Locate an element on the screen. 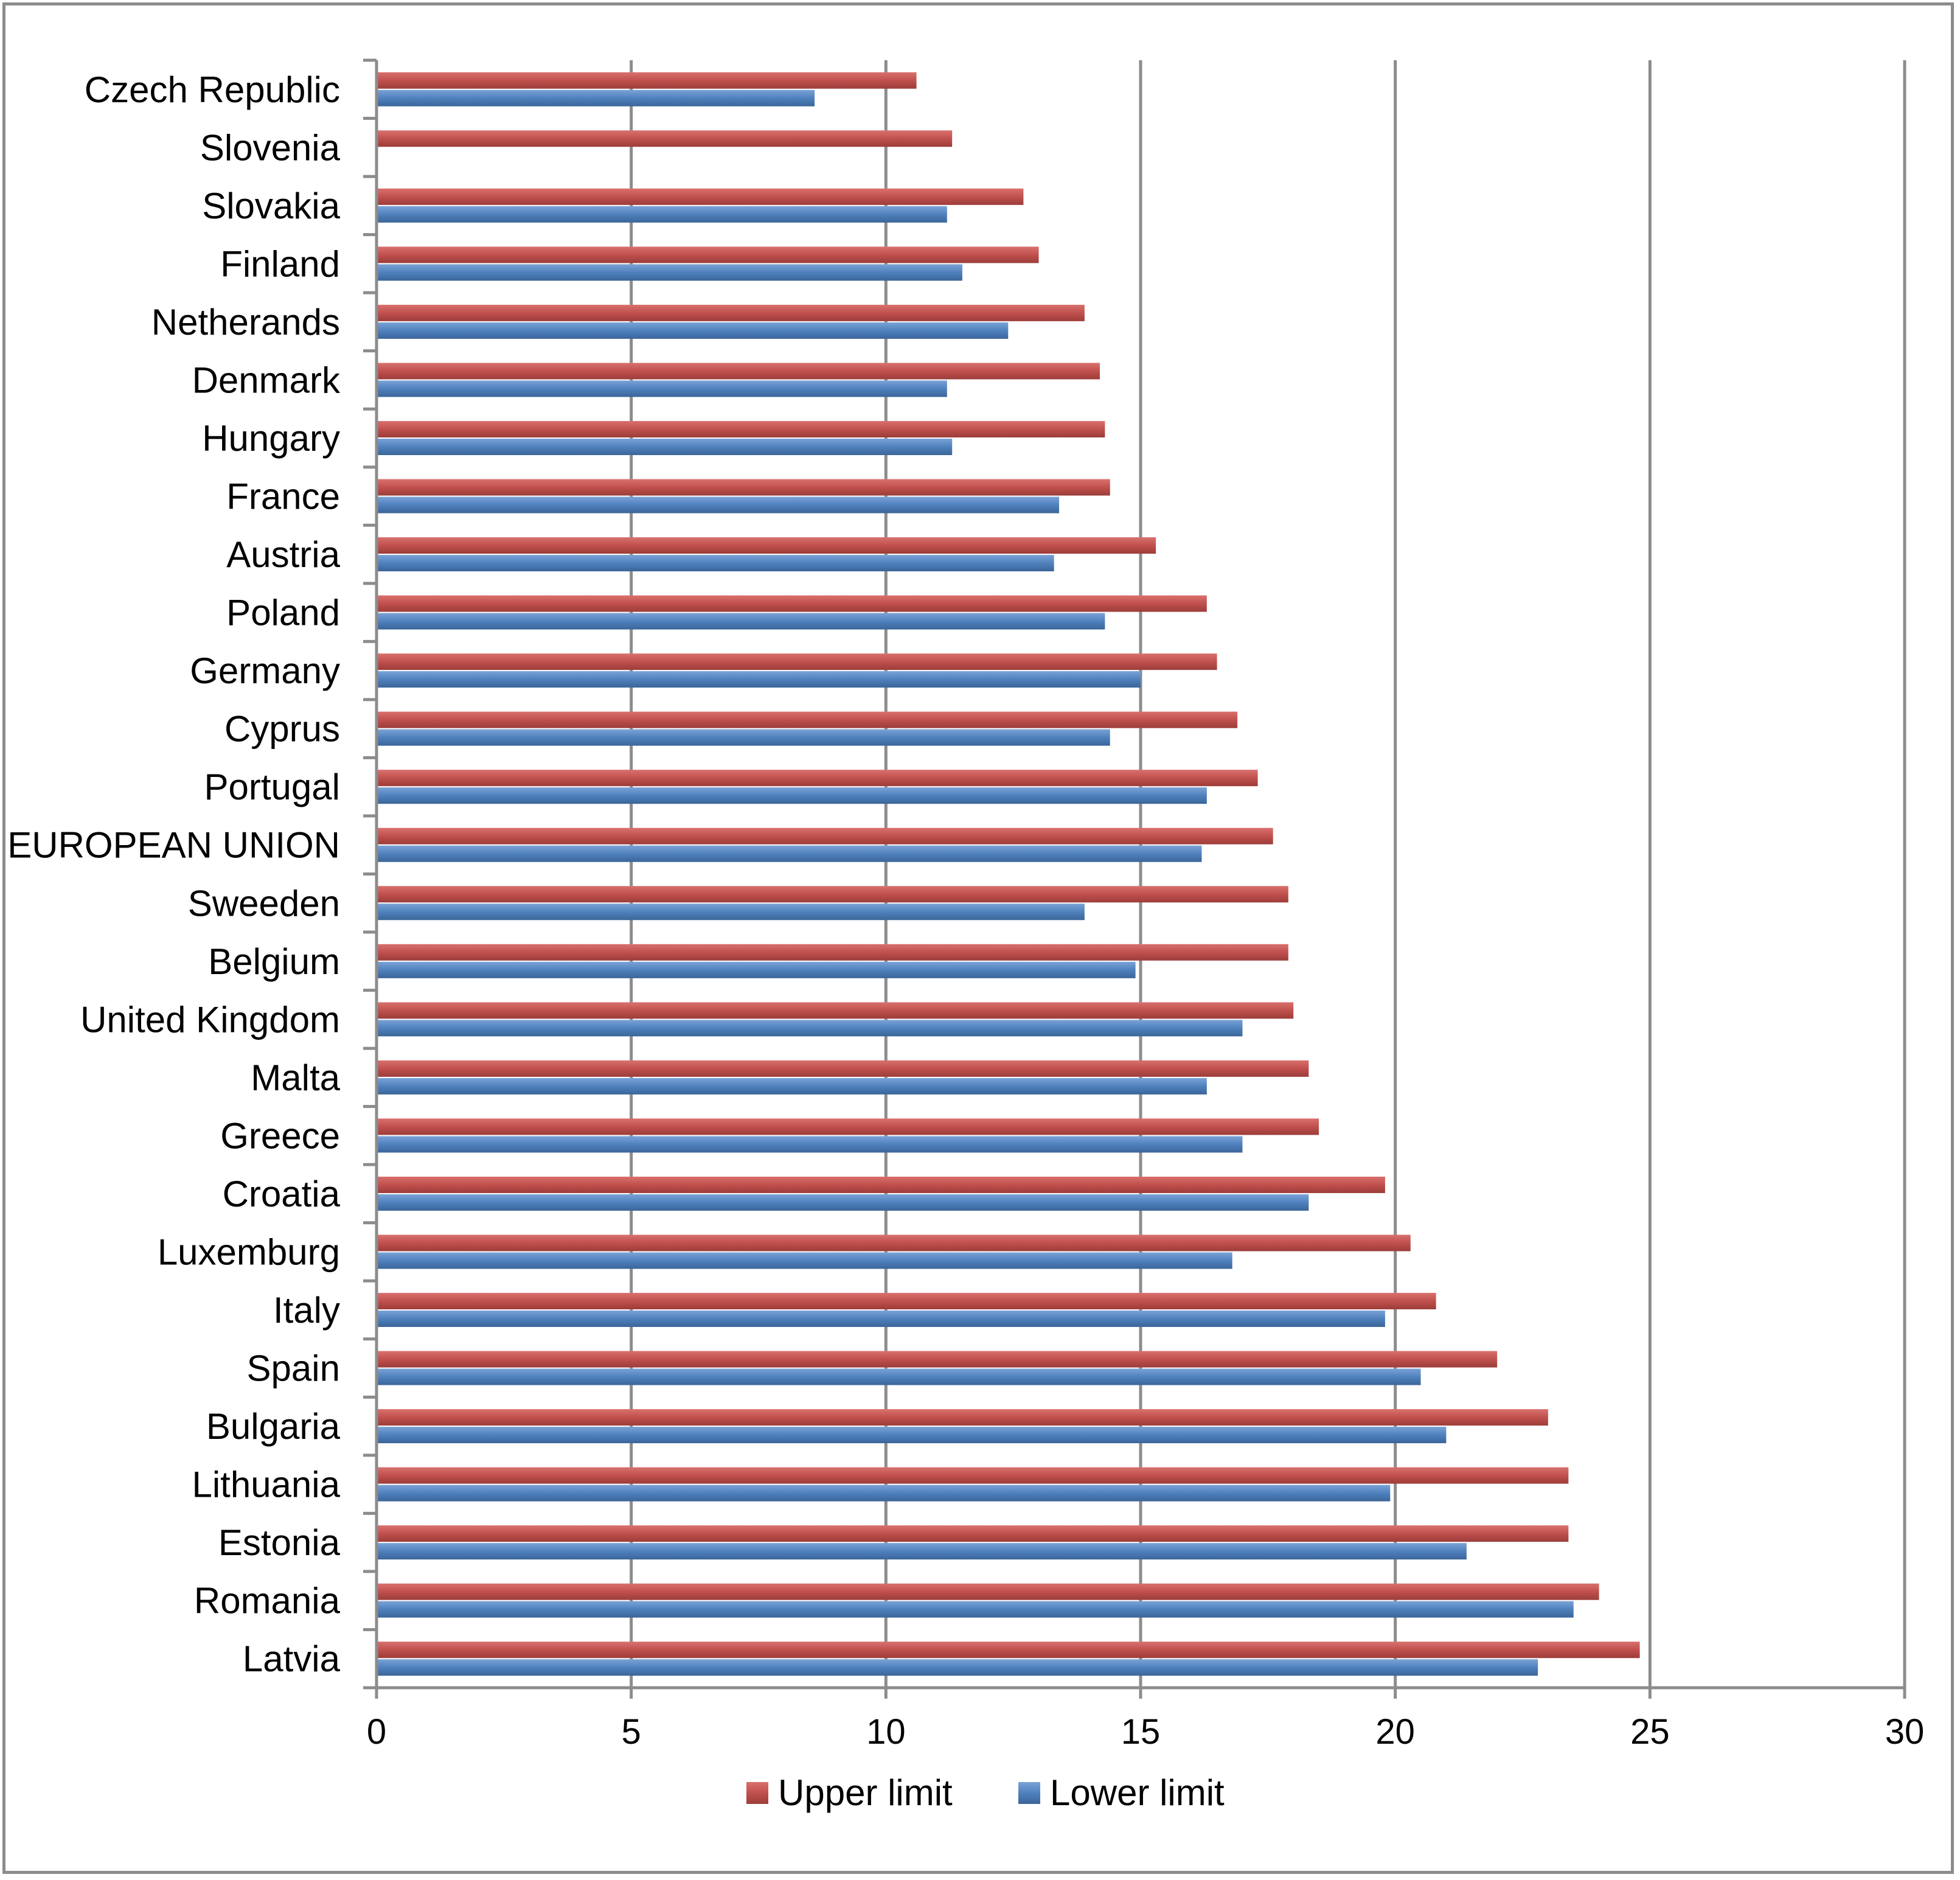  category-label: Estonia is located at coordinates (279, 1542).